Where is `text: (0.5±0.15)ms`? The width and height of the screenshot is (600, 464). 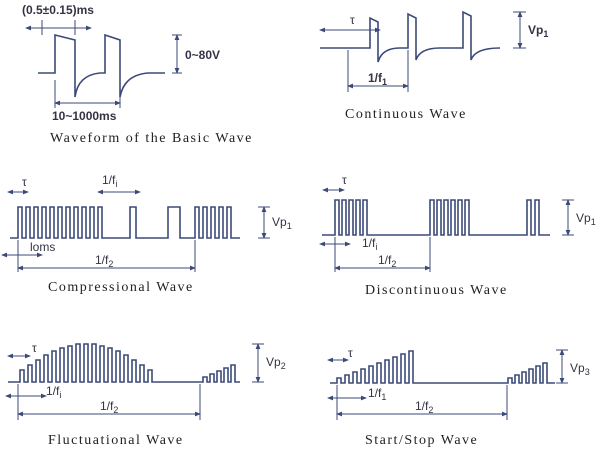 text: (0.5±0.15)ms is located at coordinates (58, 10).